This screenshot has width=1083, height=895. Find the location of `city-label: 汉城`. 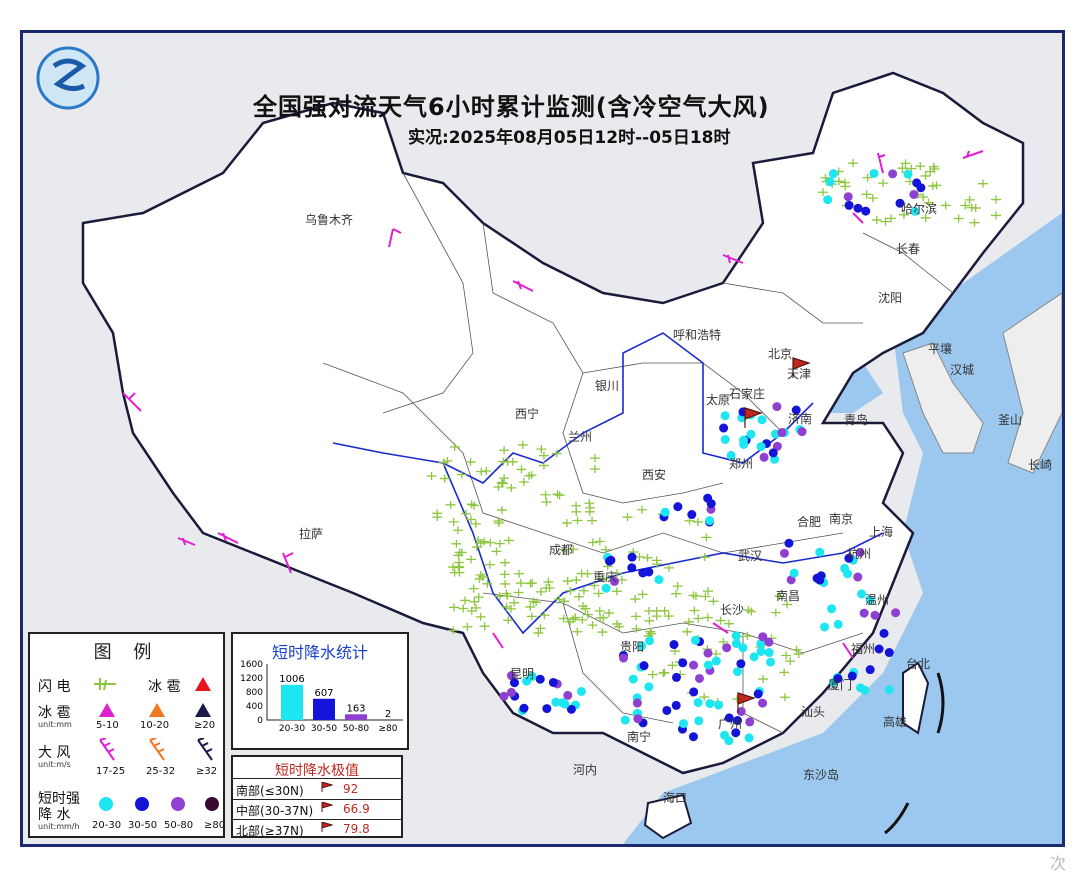

city-label: 汉城 is located at coordinates (962, 370).